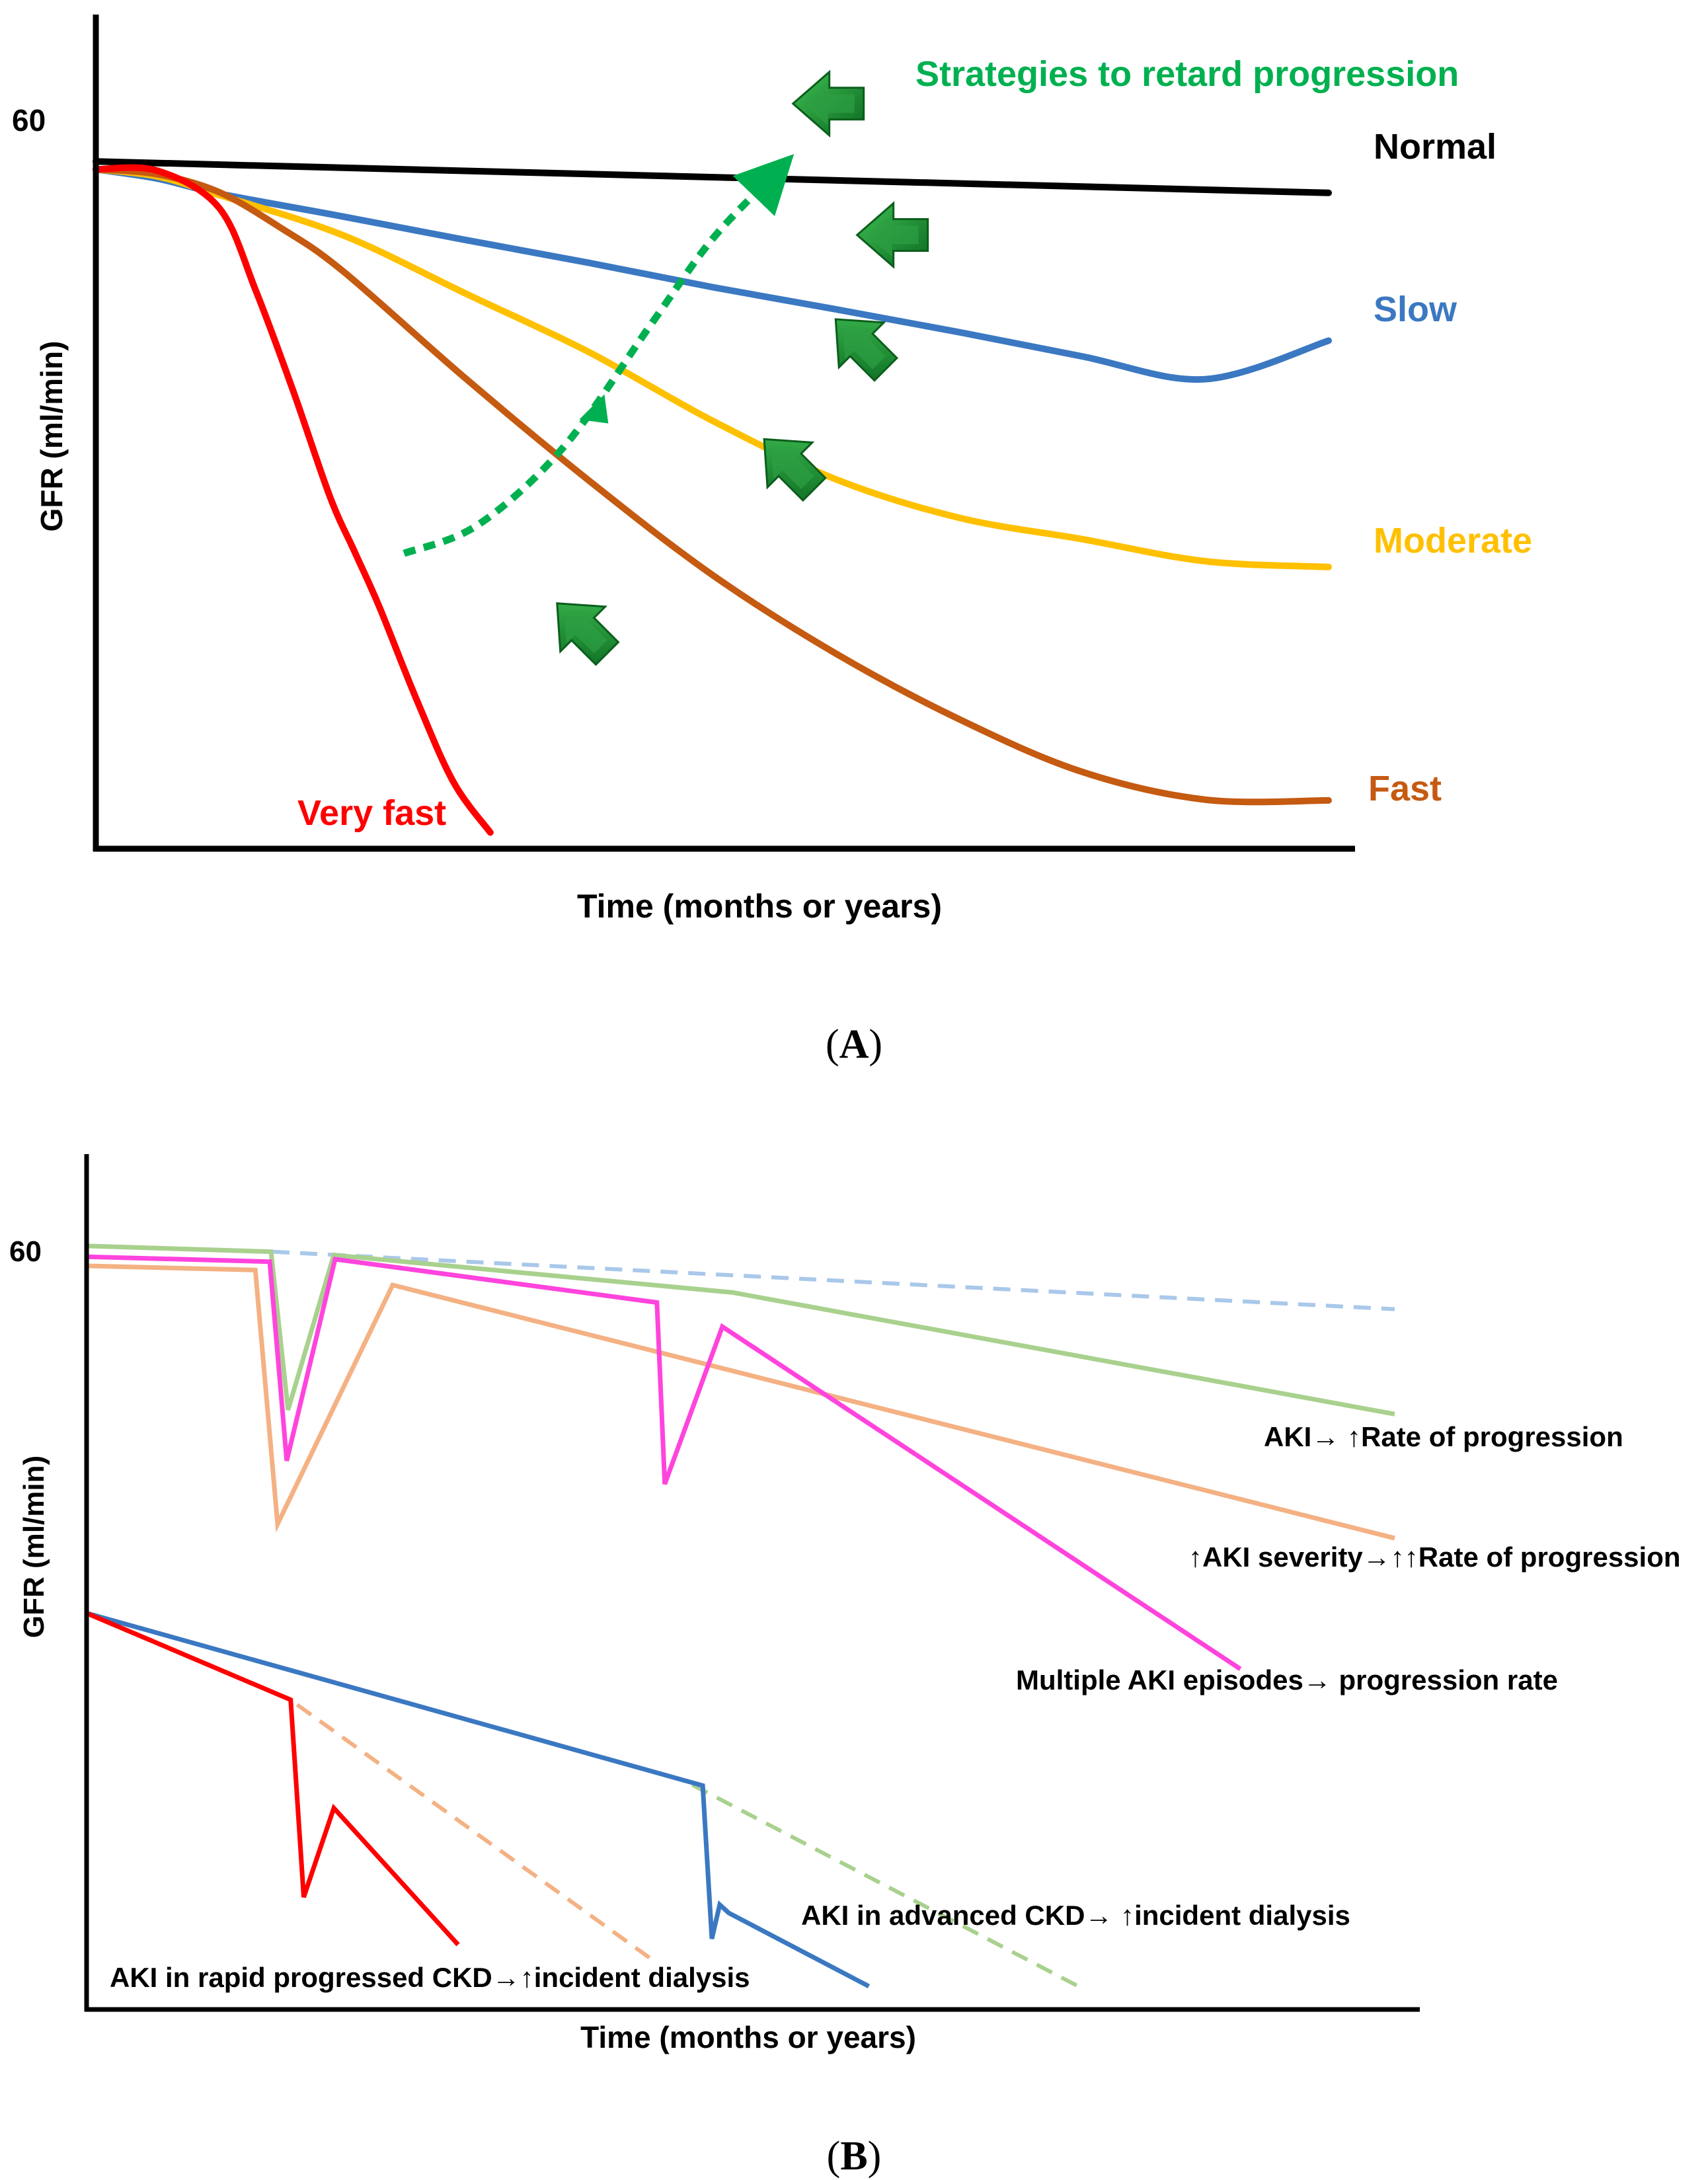  What do you see at coordinates (293, 500) in the screenshot?
I see `series-line-very-fast` at bounding box center [293, 500].